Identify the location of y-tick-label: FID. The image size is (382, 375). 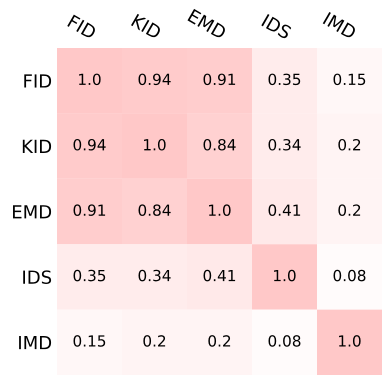
(38, 81).